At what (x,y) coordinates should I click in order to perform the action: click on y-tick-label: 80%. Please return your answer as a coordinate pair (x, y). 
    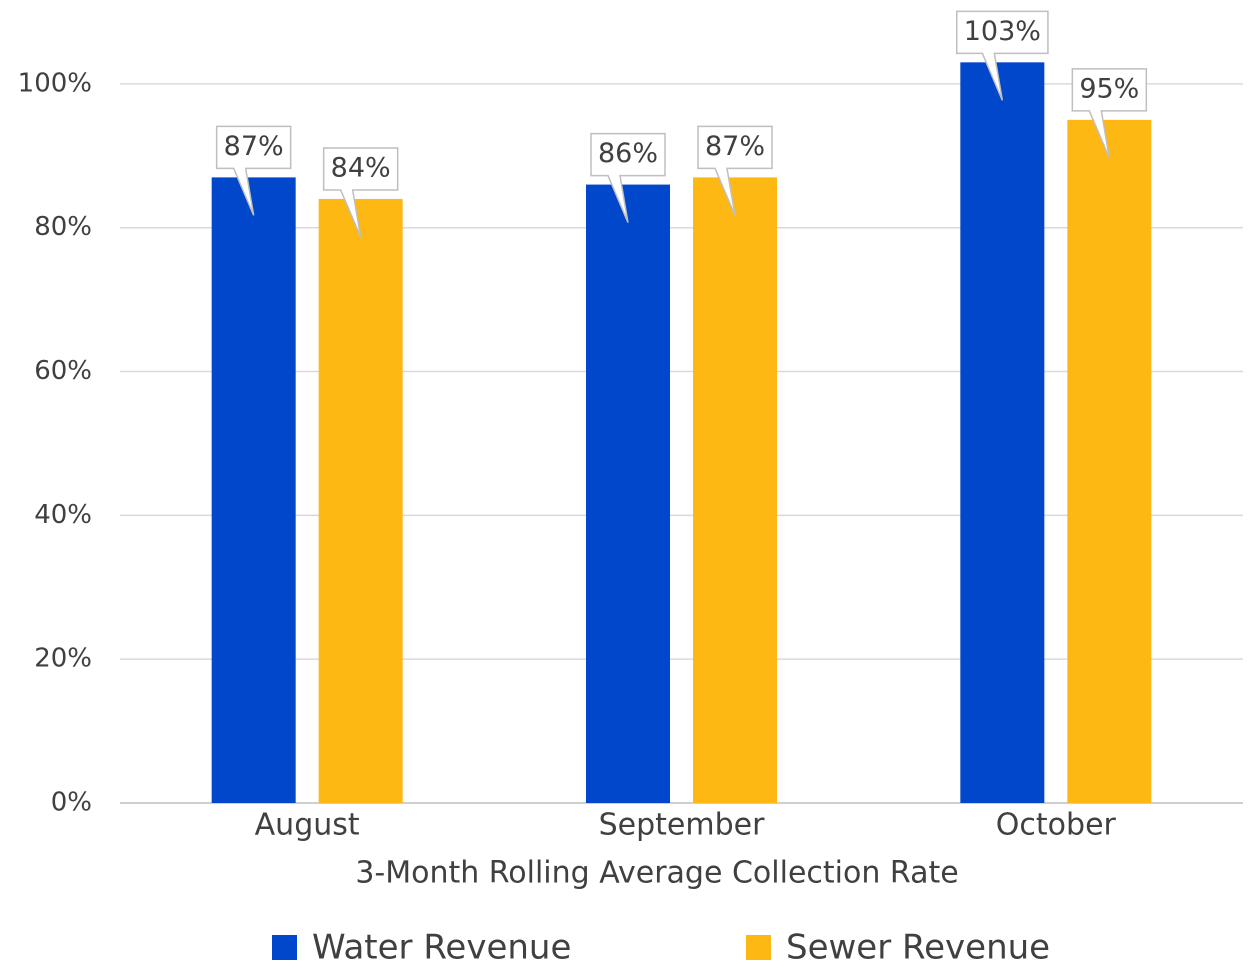
    Looking at the image, I should click on (63, 227).